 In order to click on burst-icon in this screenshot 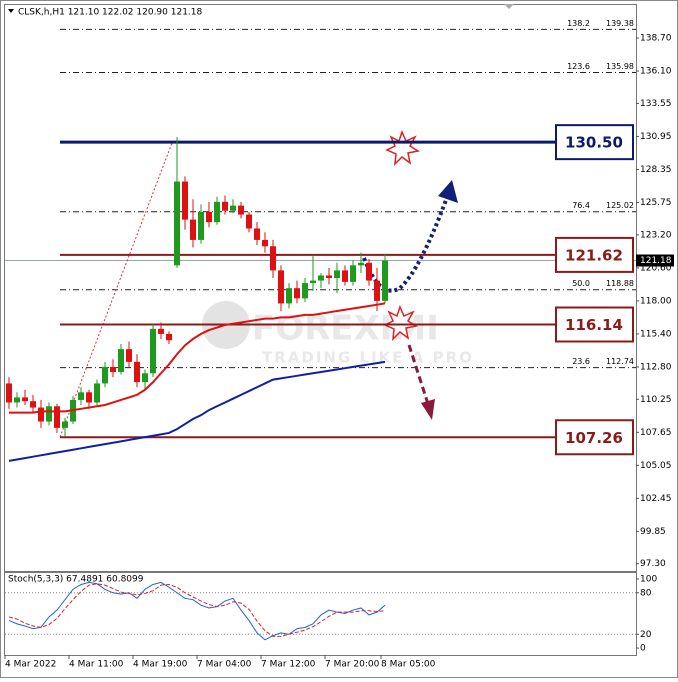, I will do `click(402, 148)`.